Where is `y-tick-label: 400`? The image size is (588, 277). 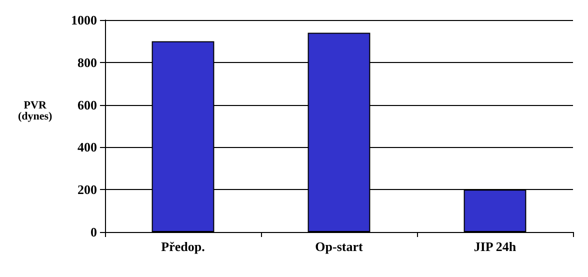
y-tick-label: 400 is located at coordinates (87, 147).